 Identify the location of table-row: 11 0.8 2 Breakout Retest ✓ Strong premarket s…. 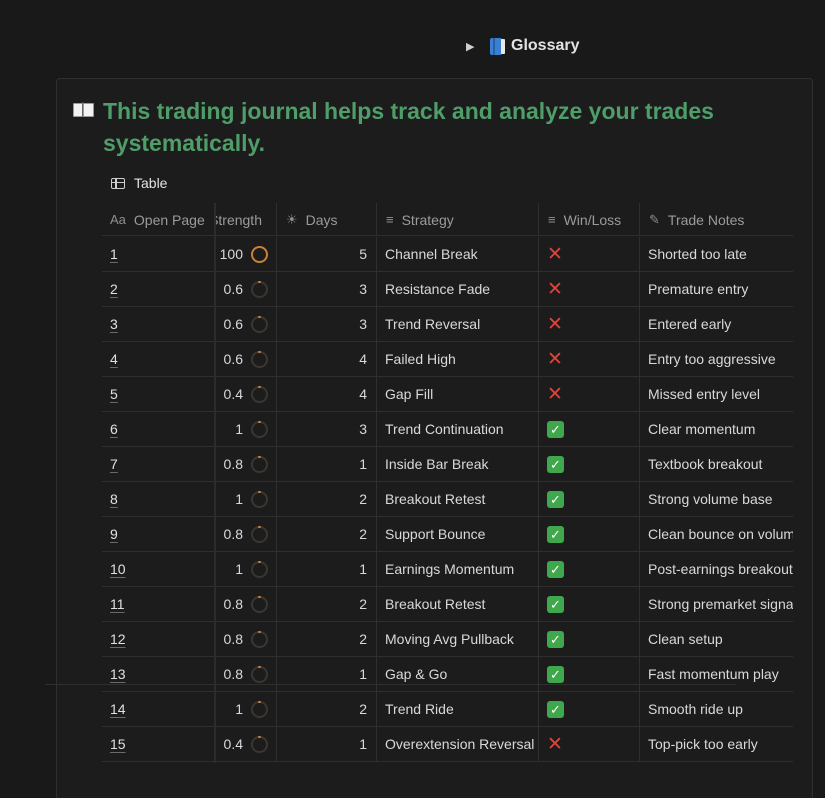
(447, 604).